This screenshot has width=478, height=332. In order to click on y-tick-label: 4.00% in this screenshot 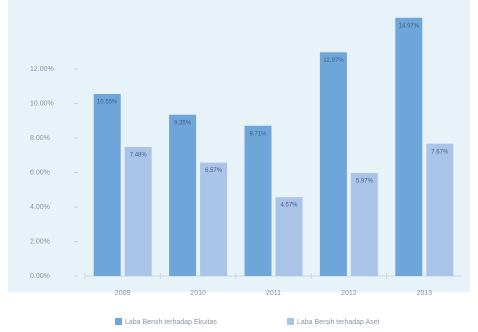, I will do `click(40, 207)`.